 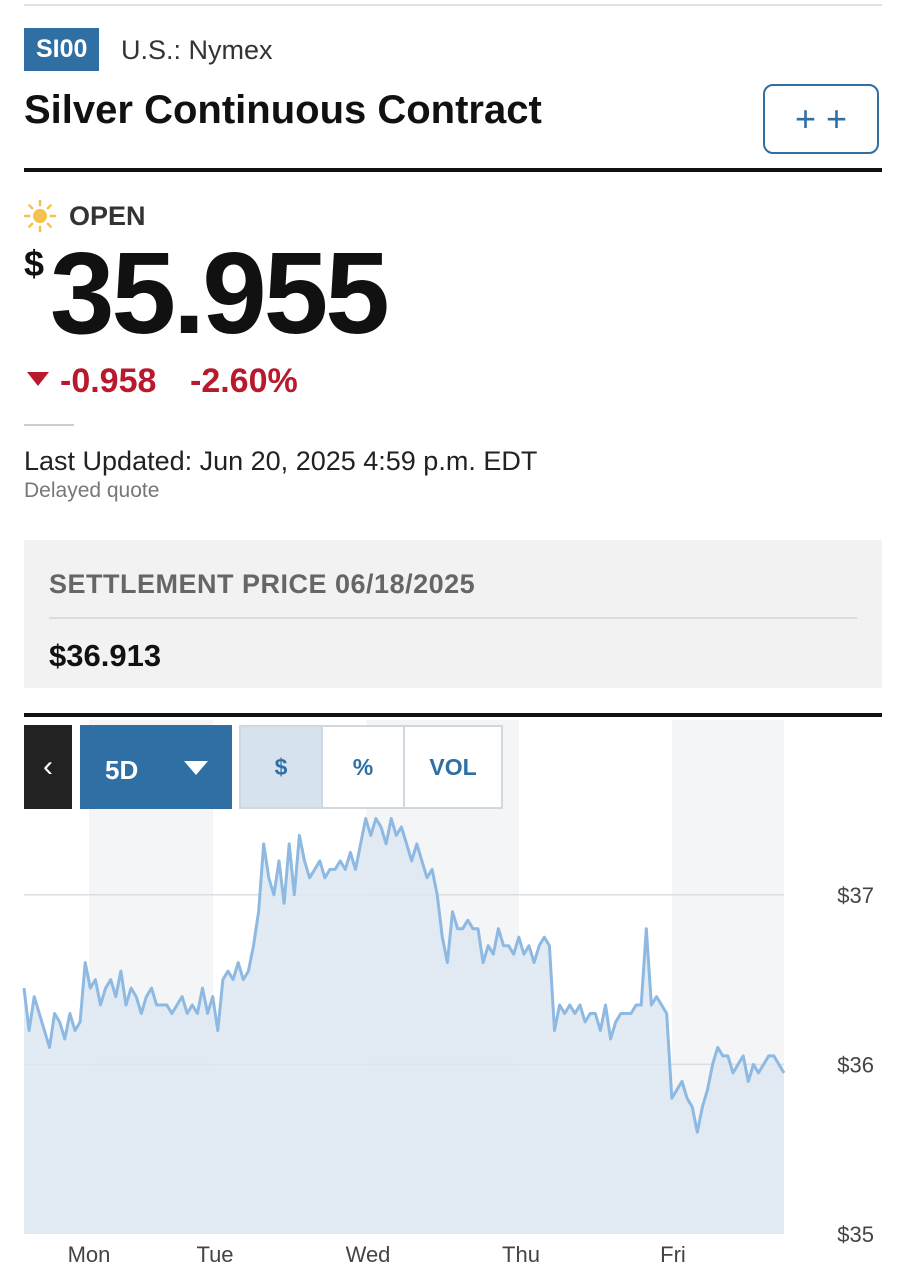 I want to click on x-tick-label: Mon, so click(x=89, y=1254).